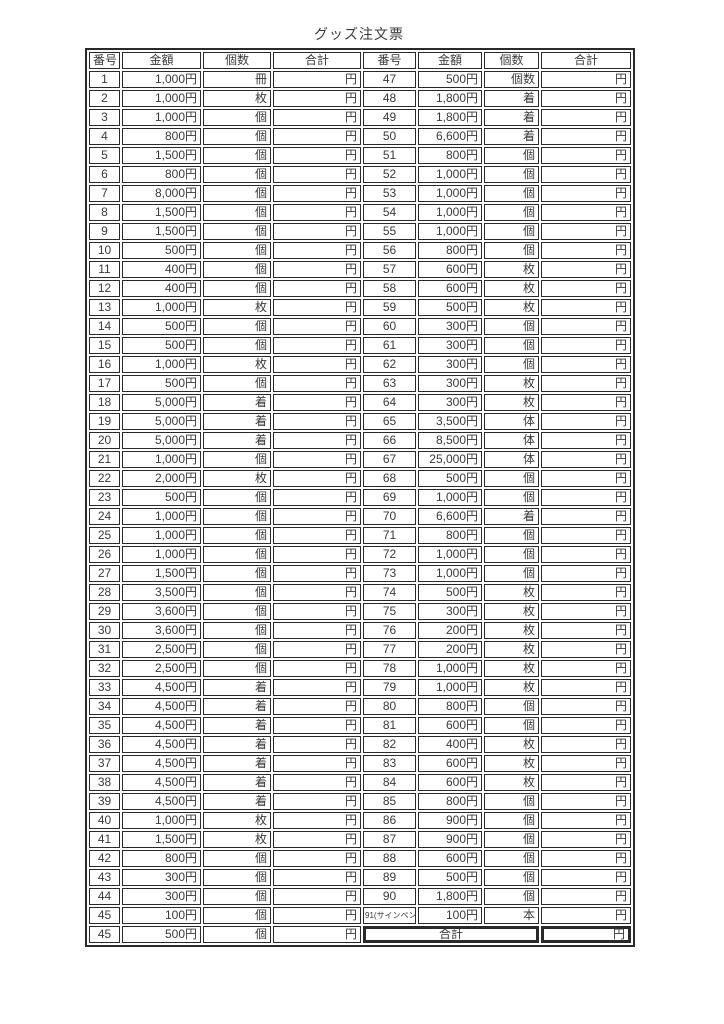 This screenshot has width=724, height=1024. What do you see at coordinates (104, 649) in the screenshot?
I see `cell-no: 31` at bounding box center [104, 649].